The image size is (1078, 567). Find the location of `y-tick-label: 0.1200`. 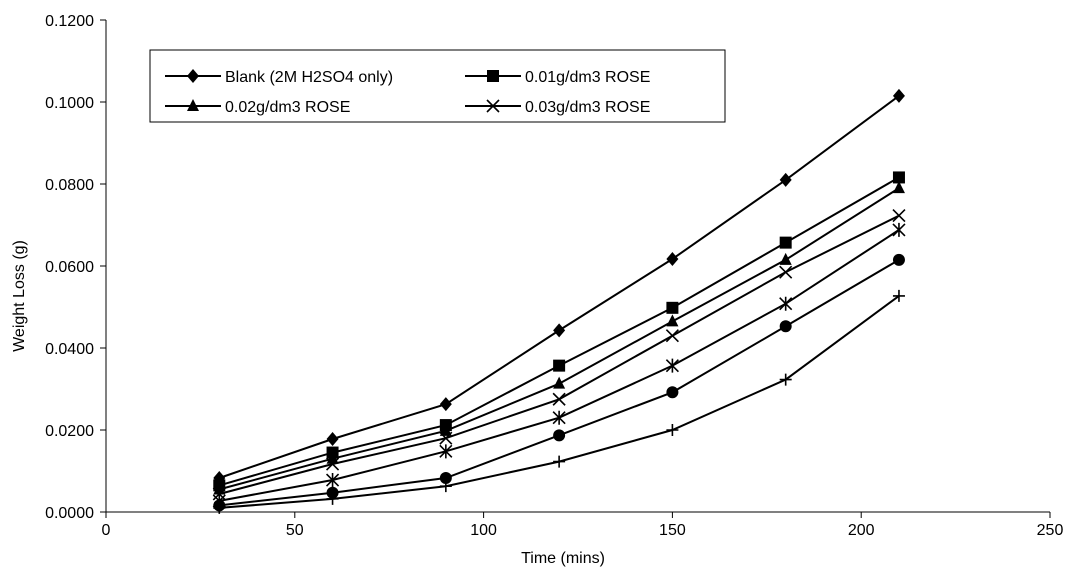

y-tick-label: 0.1200 is located at coordinates (69, 21).